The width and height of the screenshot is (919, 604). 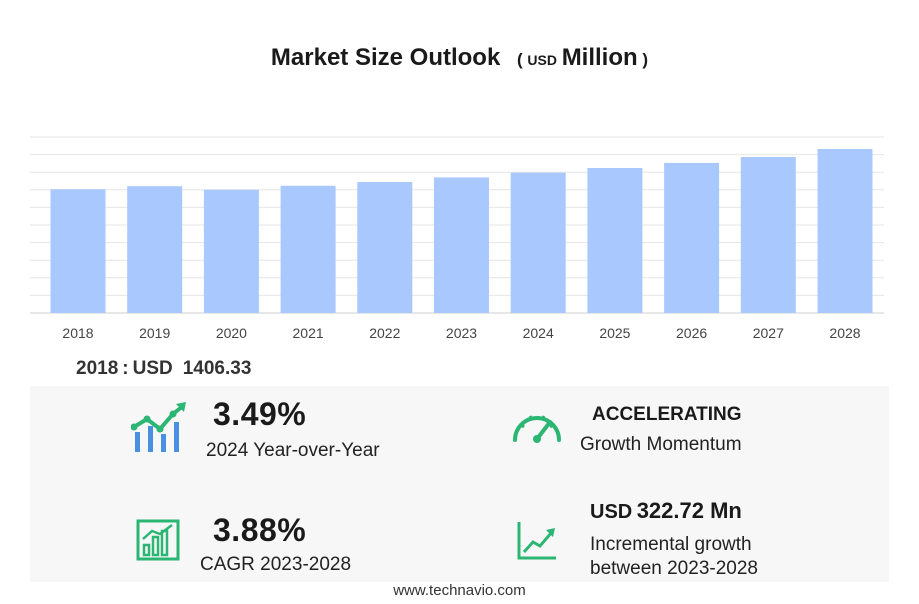 What do you see at coordinates (768, 234) in the screenshot?
I see `bar-2027` at bounding box center [768, 234].